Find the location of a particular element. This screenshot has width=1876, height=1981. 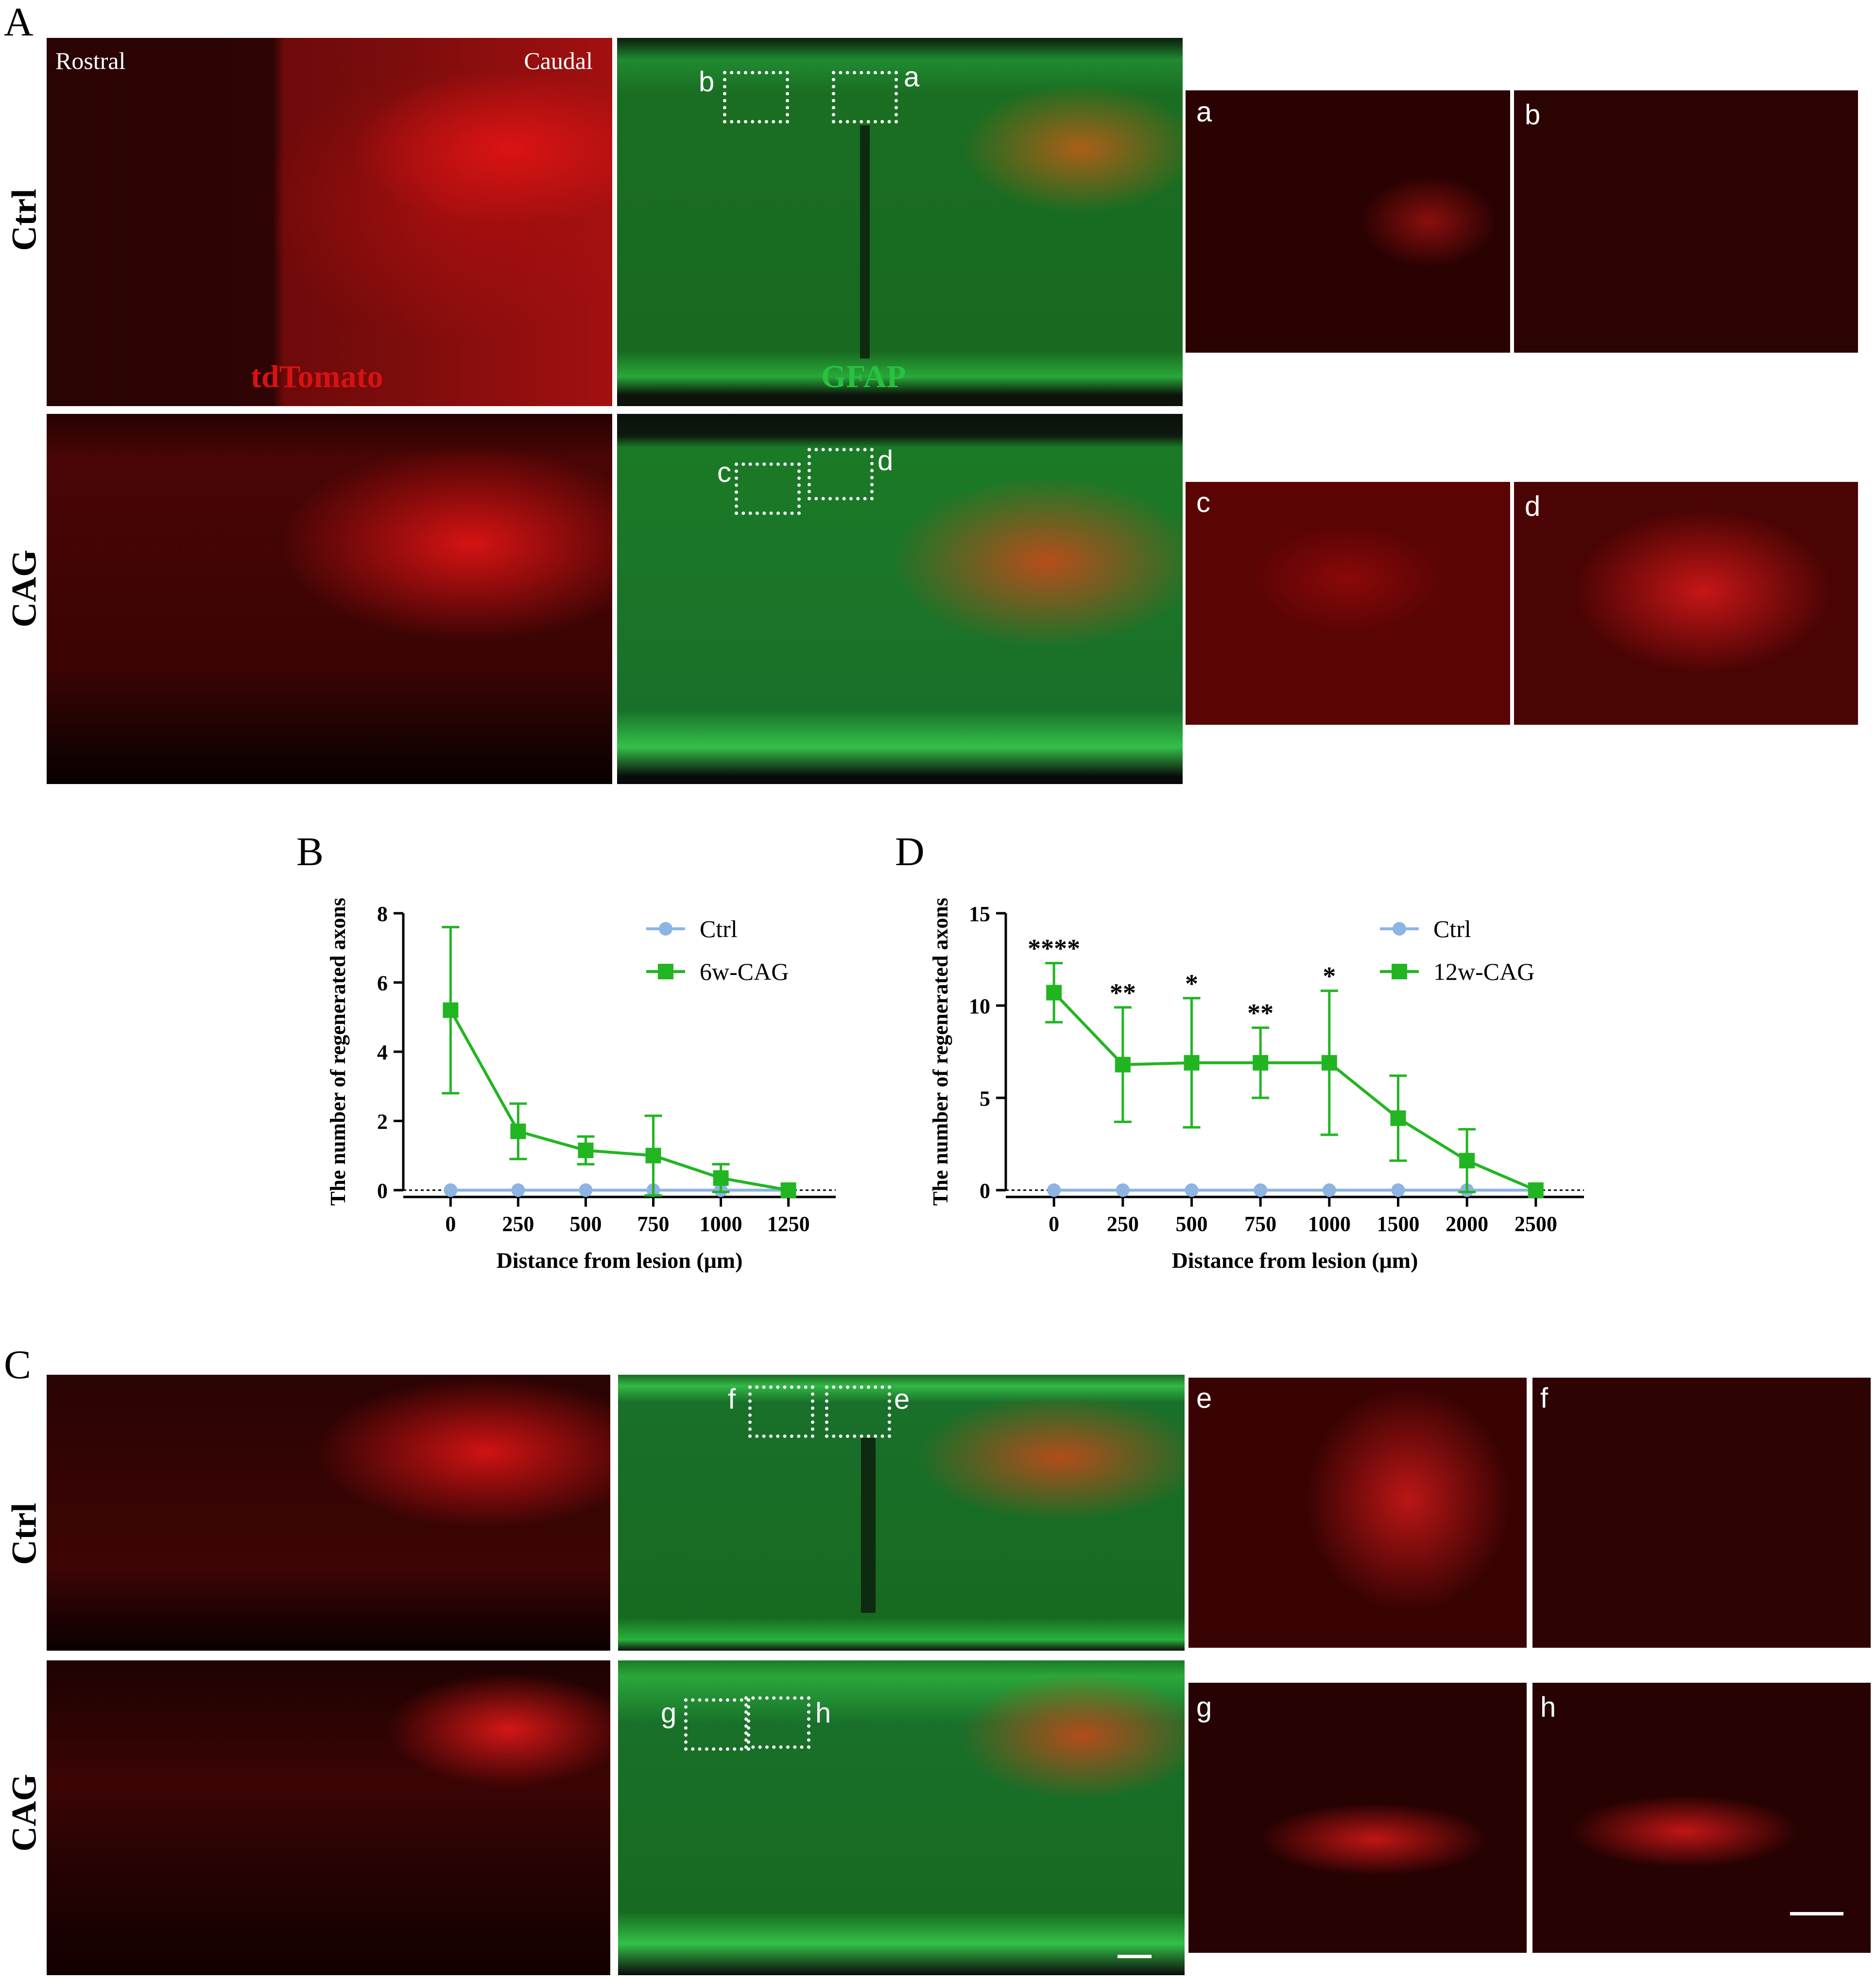

panel-letter-c: C is located at coordinates (18, 1364).